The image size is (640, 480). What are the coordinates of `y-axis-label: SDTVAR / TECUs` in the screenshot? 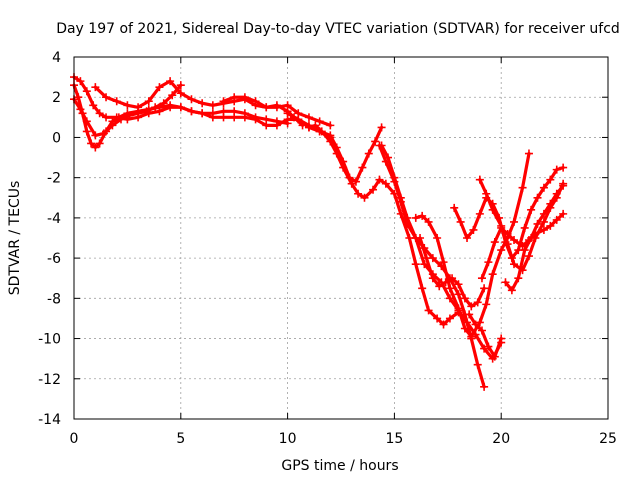 It's located at (15, 238).